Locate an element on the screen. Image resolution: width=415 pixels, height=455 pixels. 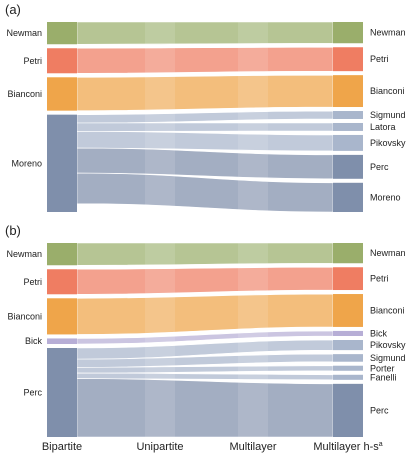
x-axis-label-multilayer-h-s: Multilayer h-sa is located at coordinates (347, 447).